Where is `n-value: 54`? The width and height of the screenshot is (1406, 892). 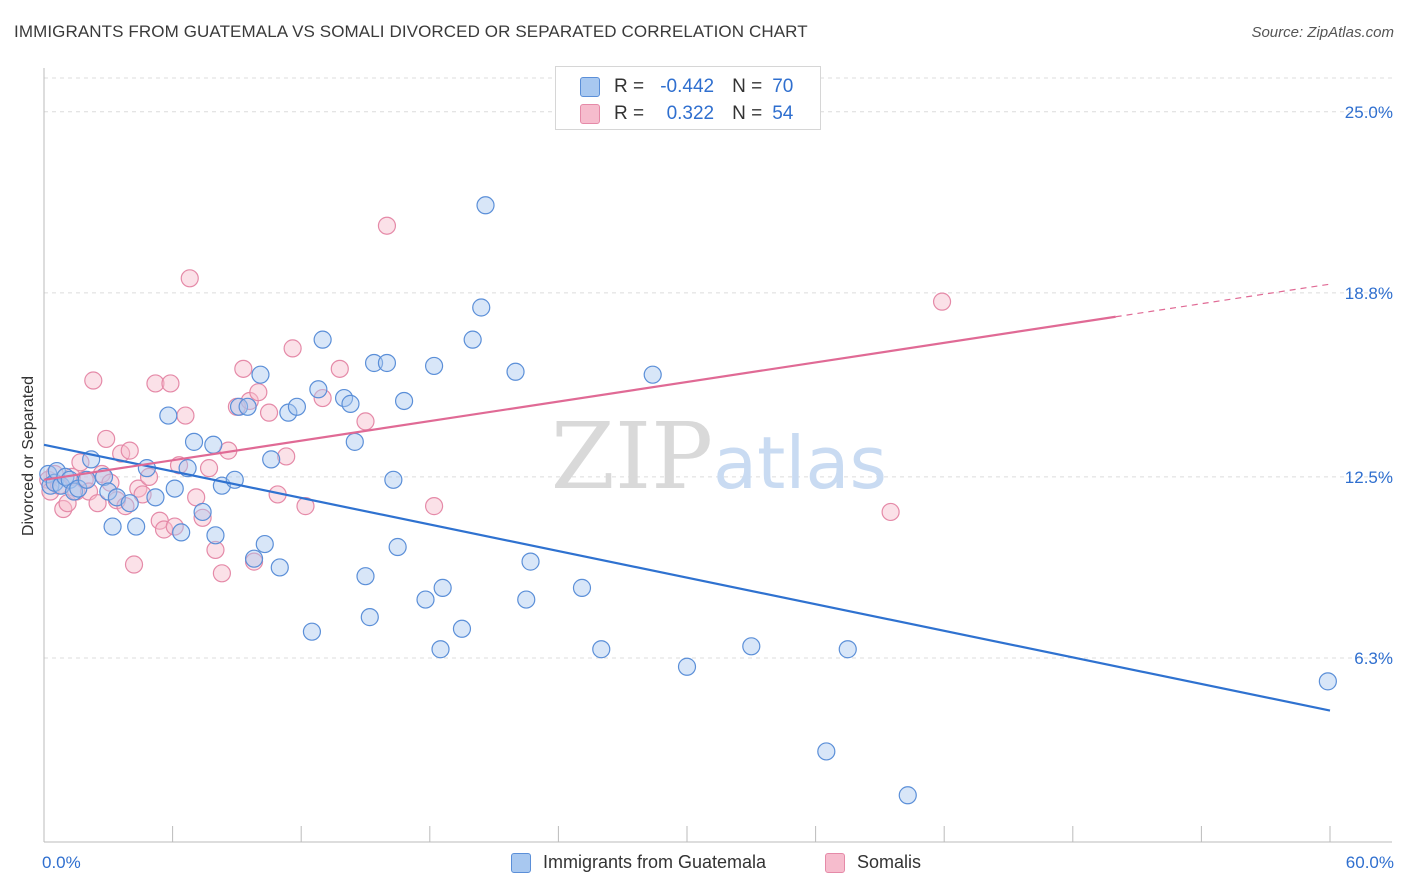 n-value: 54 is located at coordinates (783, 113).